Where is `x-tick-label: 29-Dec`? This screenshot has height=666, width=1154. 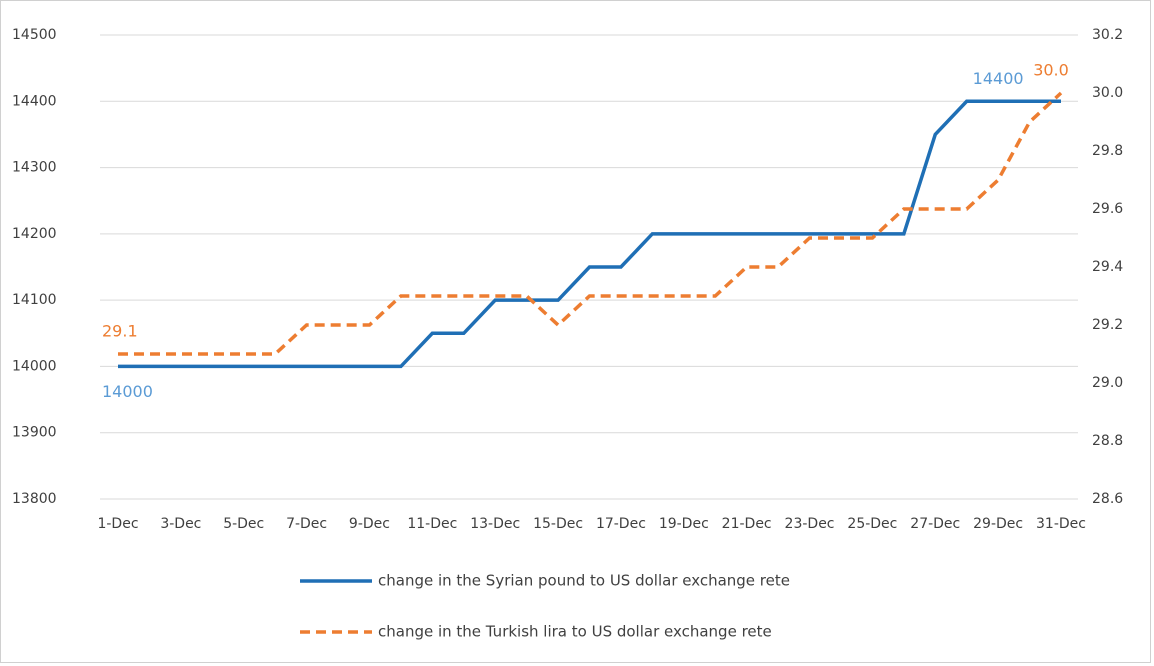 x-tick-label: 29-Dec is located at coordinates (998, 524).